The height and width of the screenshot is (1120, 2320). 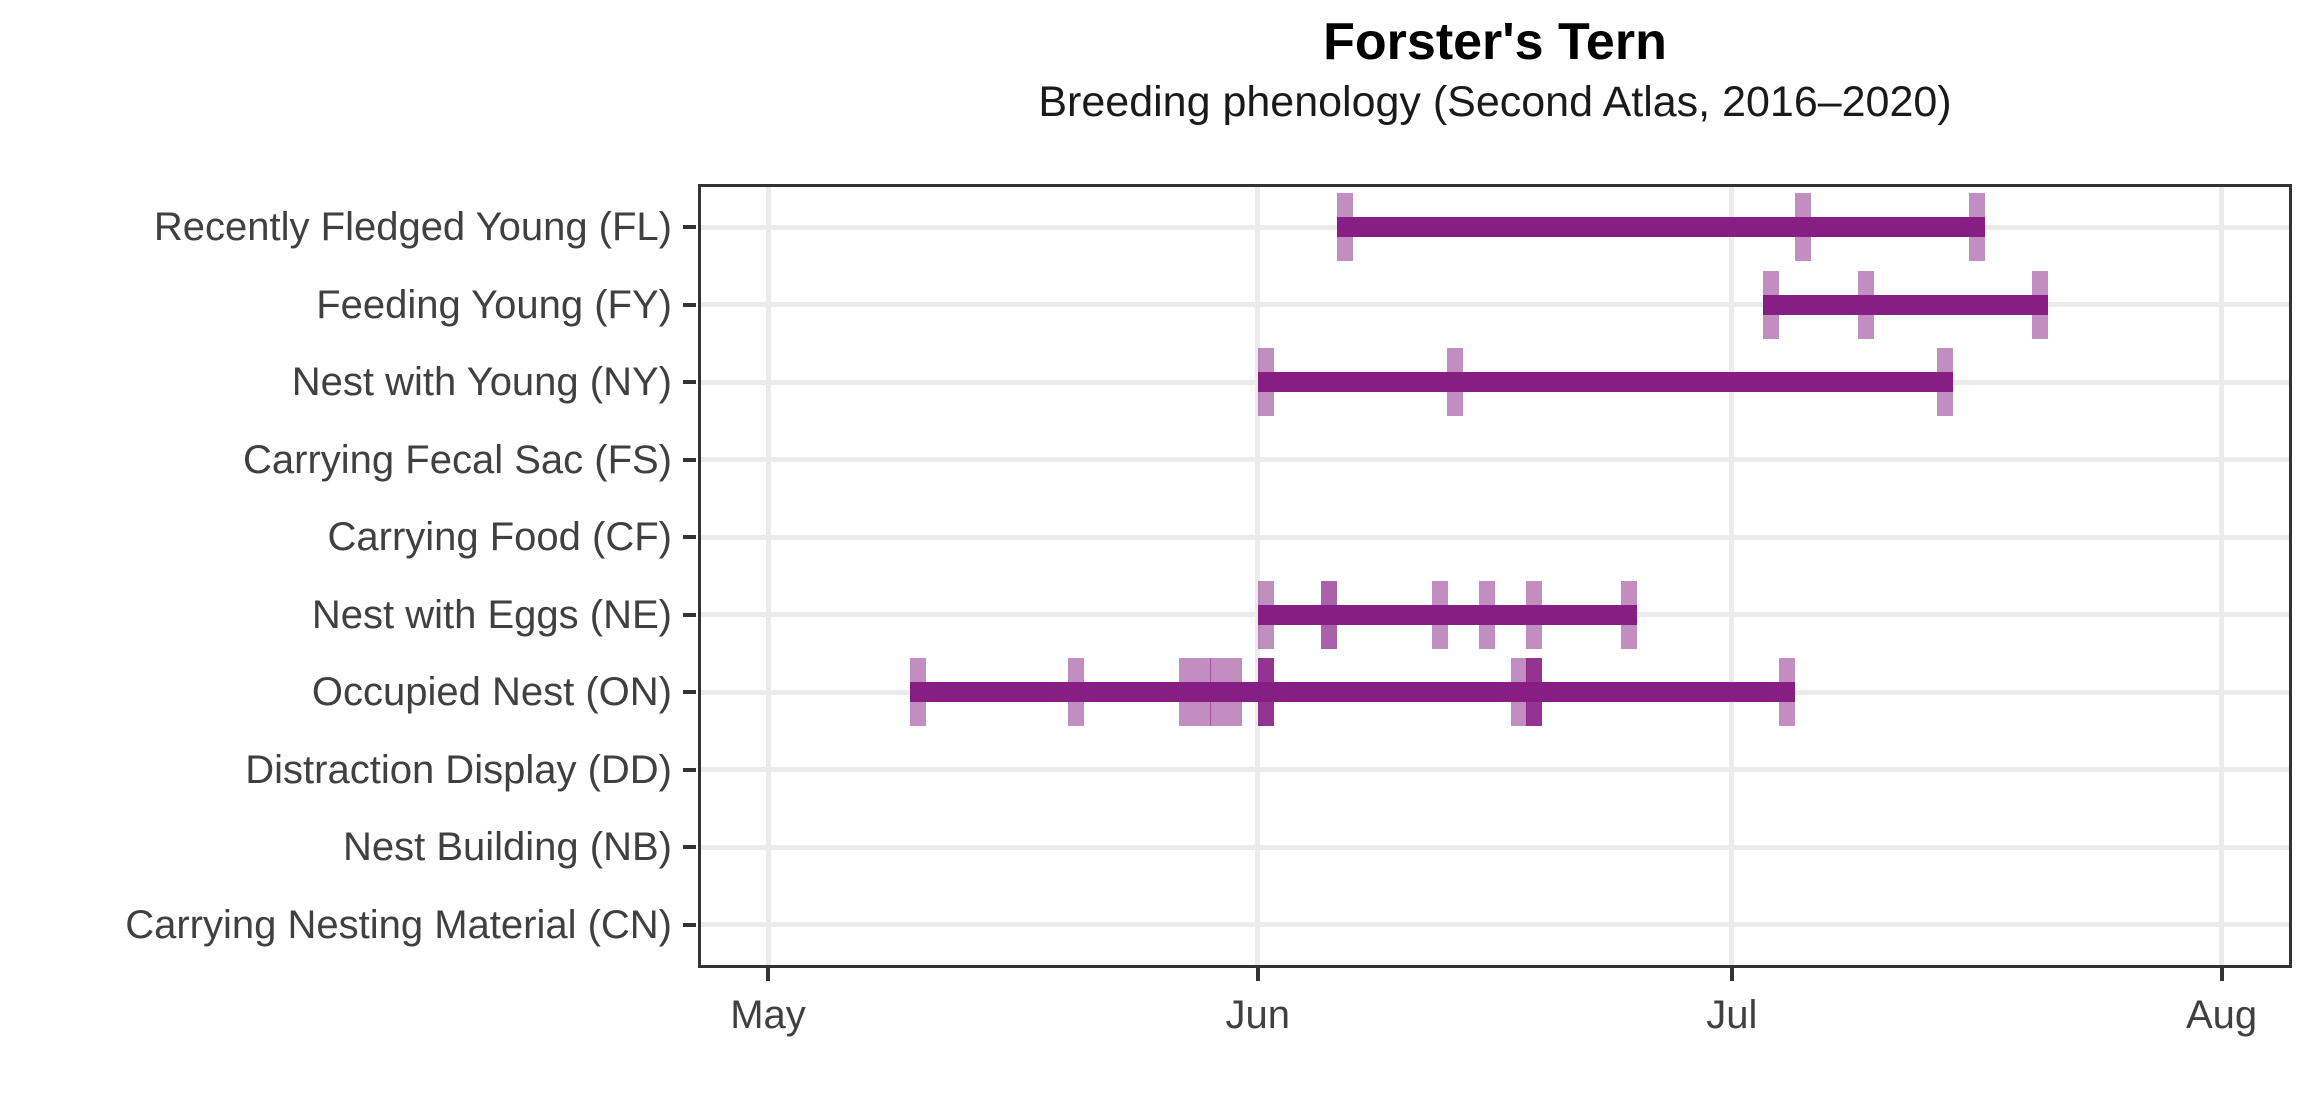 I want to click on y-axis-label: Recently Fledged Young (FL), so click(x=412, y=227).